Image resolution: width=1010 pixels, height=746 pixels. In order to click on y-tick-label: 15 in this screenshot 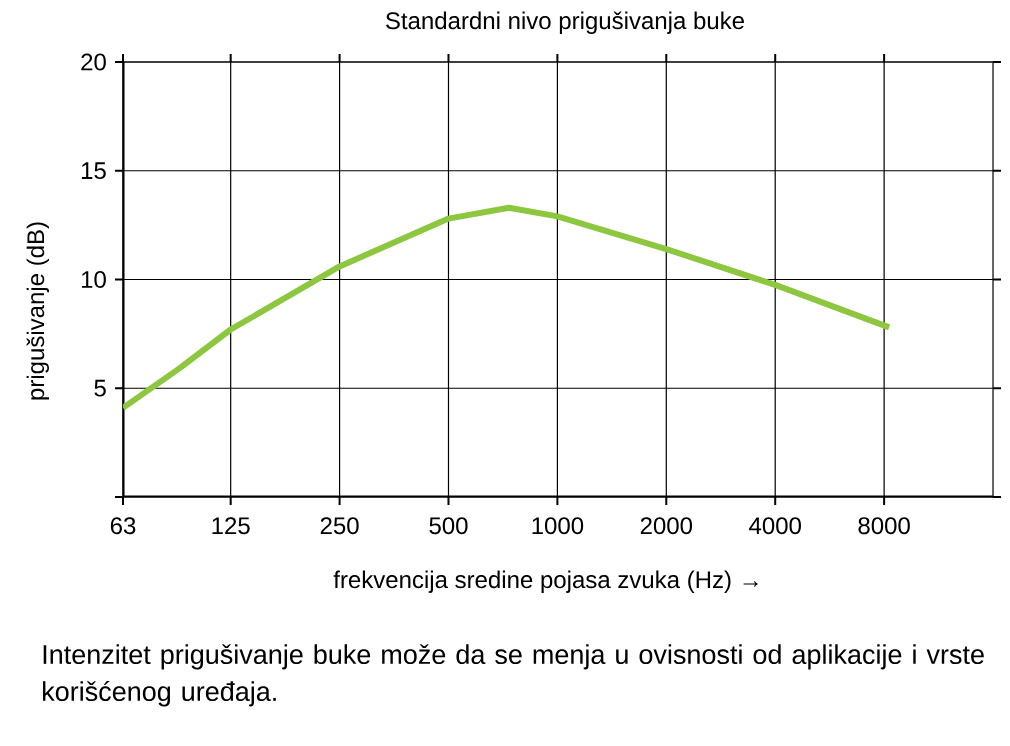, I will do `click(93, 171)`.